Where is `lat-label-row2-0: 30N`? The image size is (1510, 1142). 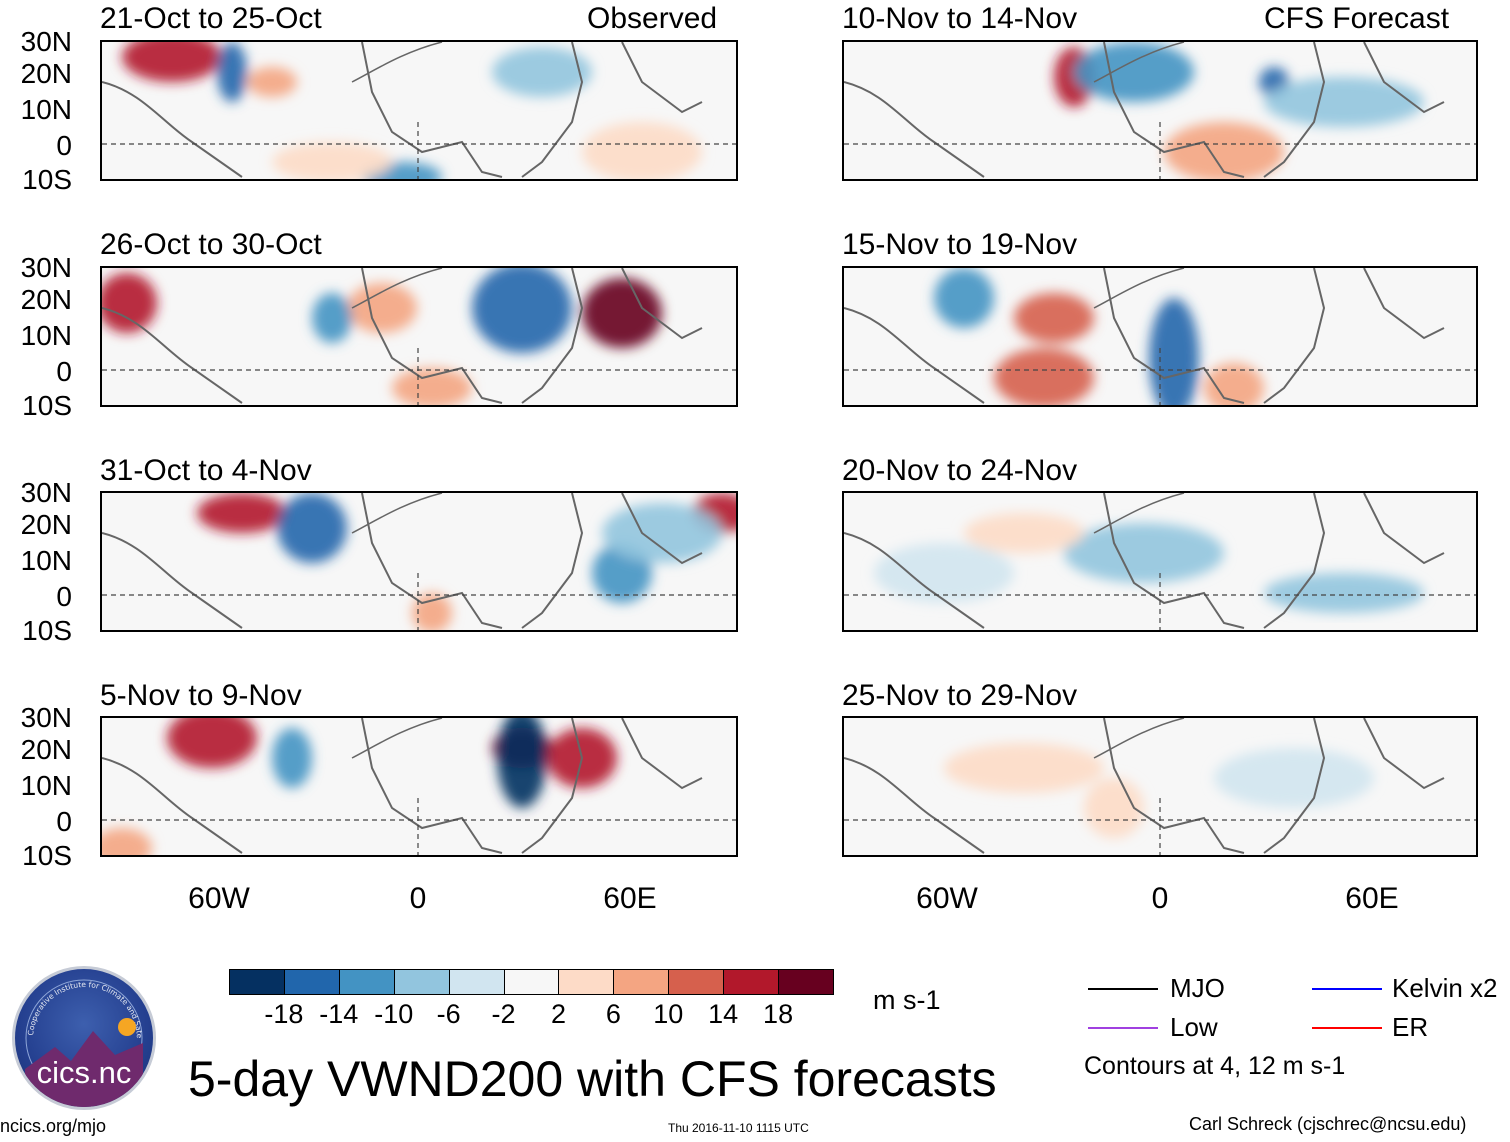
lat-label-row2-0: 30N is located at coordinates (46, 267).